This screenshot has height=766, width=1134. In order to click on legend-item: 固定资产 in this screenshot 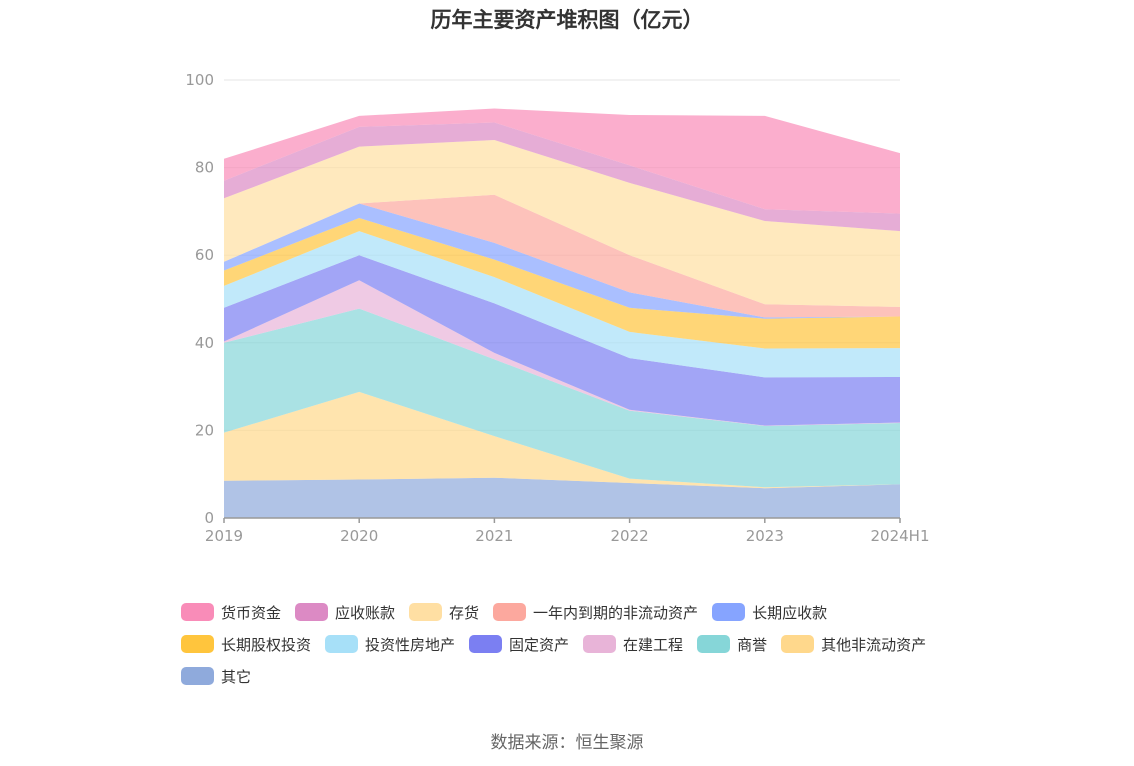, I will do `click(519, 644)`.